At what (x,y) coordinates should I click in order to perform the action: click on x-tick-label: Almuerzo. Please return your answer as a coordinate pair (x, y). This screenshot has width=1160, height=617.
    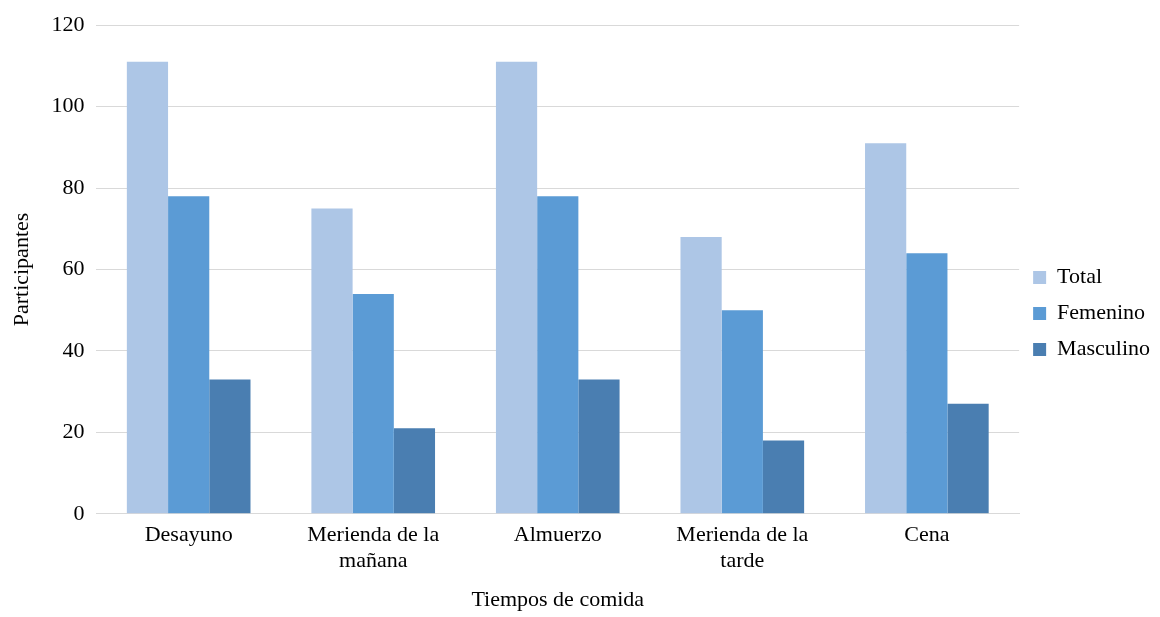
    Looking at the image, I should click on (557, 533).